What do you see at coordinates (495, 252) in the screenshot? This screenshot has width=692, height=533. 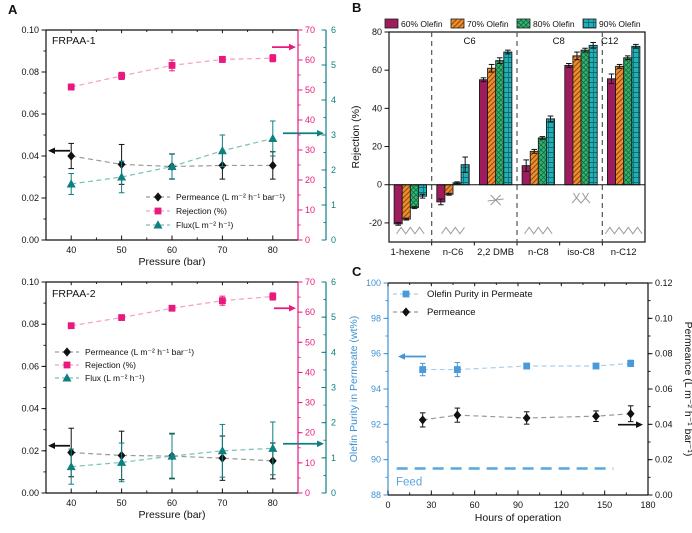 I see `svg-text: 2,2 DMB` at bounding box center [495, 252].